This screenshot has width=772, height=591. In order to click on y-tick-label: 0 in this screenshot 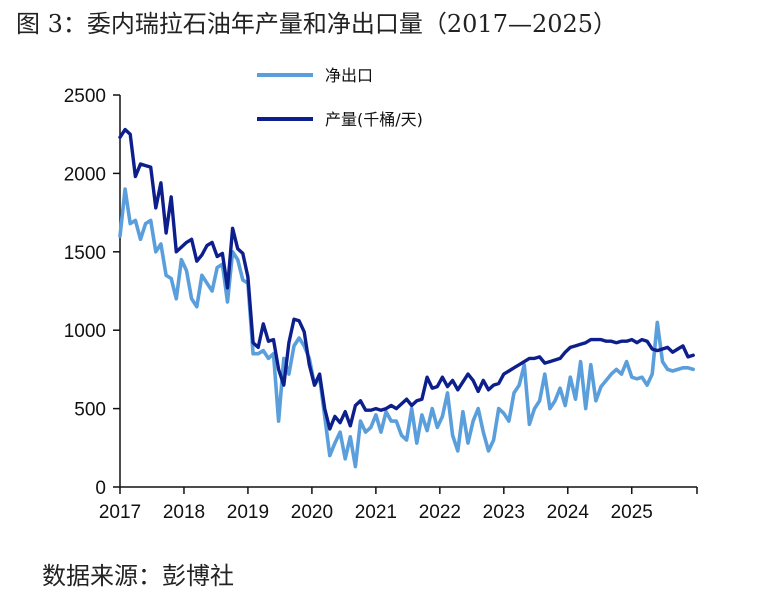, I will do `click(100, 488)`.